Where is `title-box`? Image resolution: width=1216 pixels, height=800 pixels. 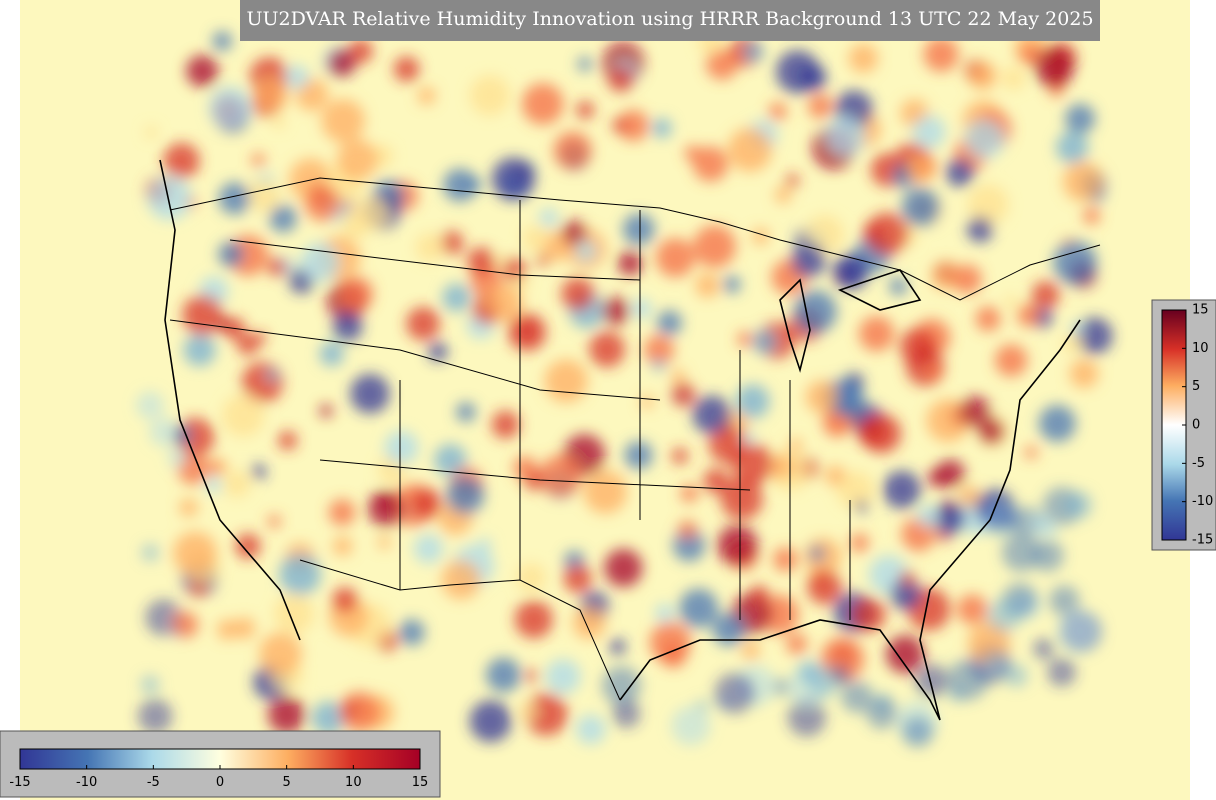
title-box is located at coordinates (670, 20).